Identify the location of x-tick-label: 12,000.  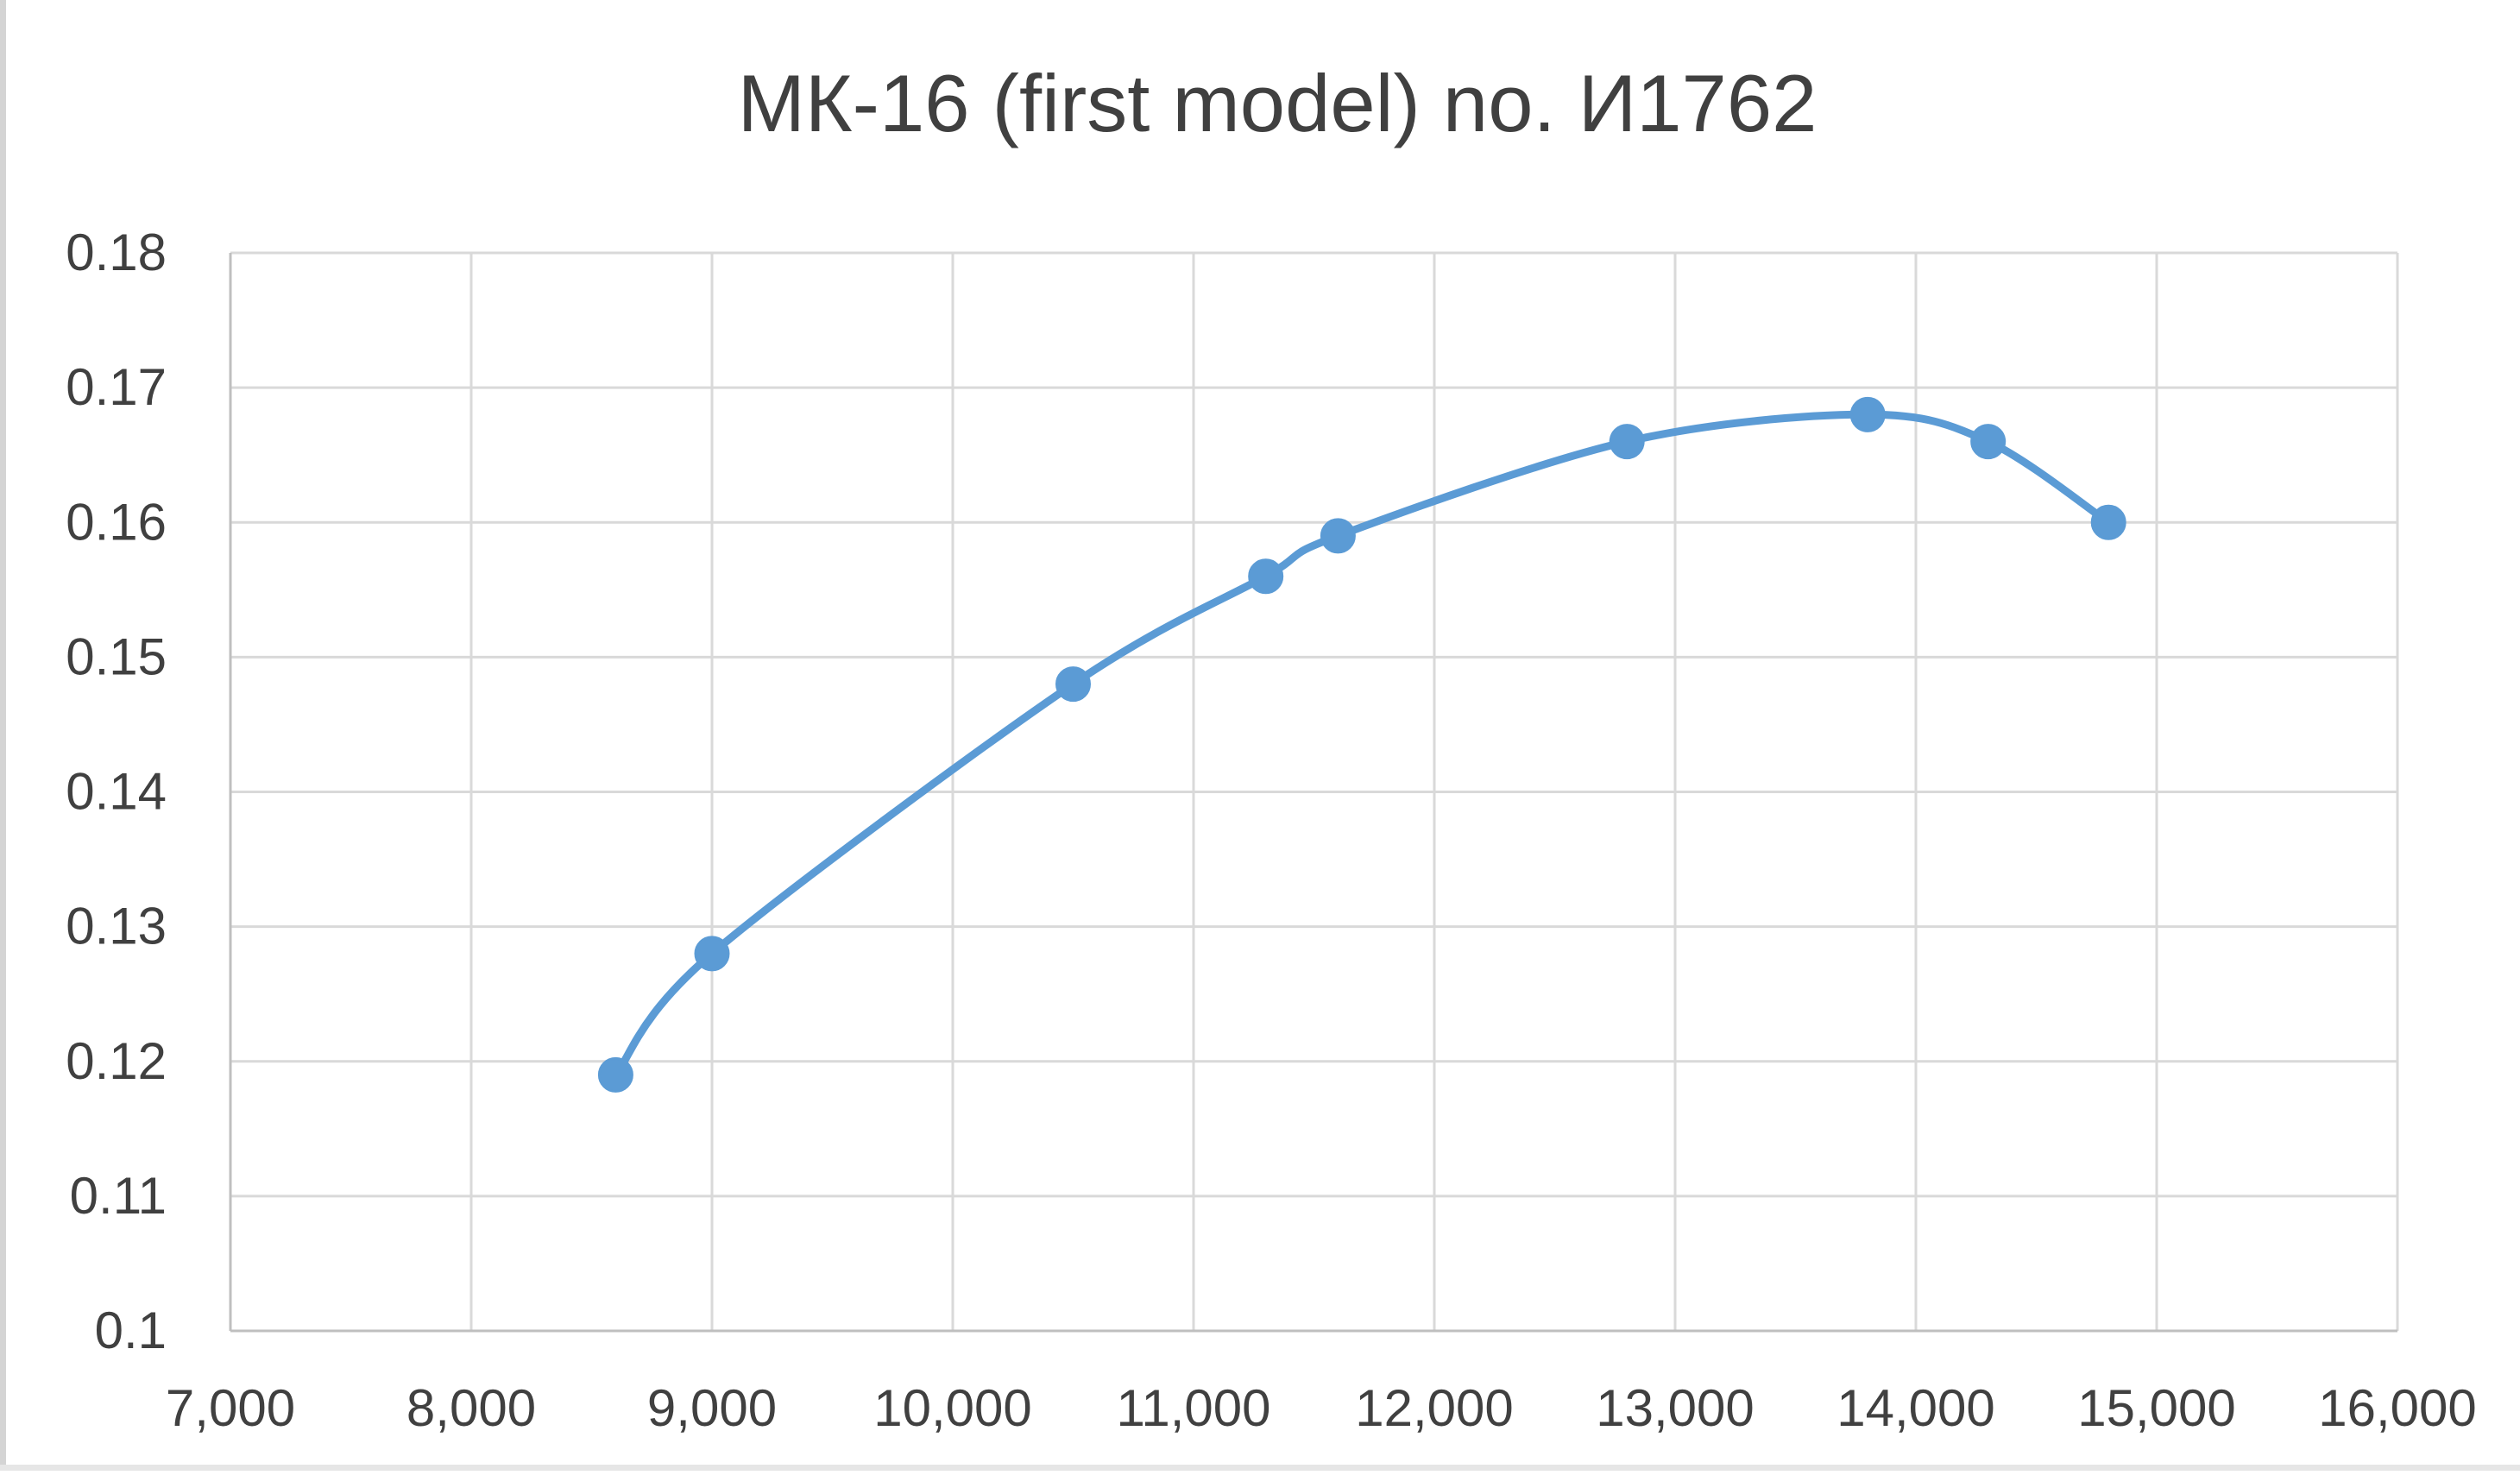
(1434, 1408).